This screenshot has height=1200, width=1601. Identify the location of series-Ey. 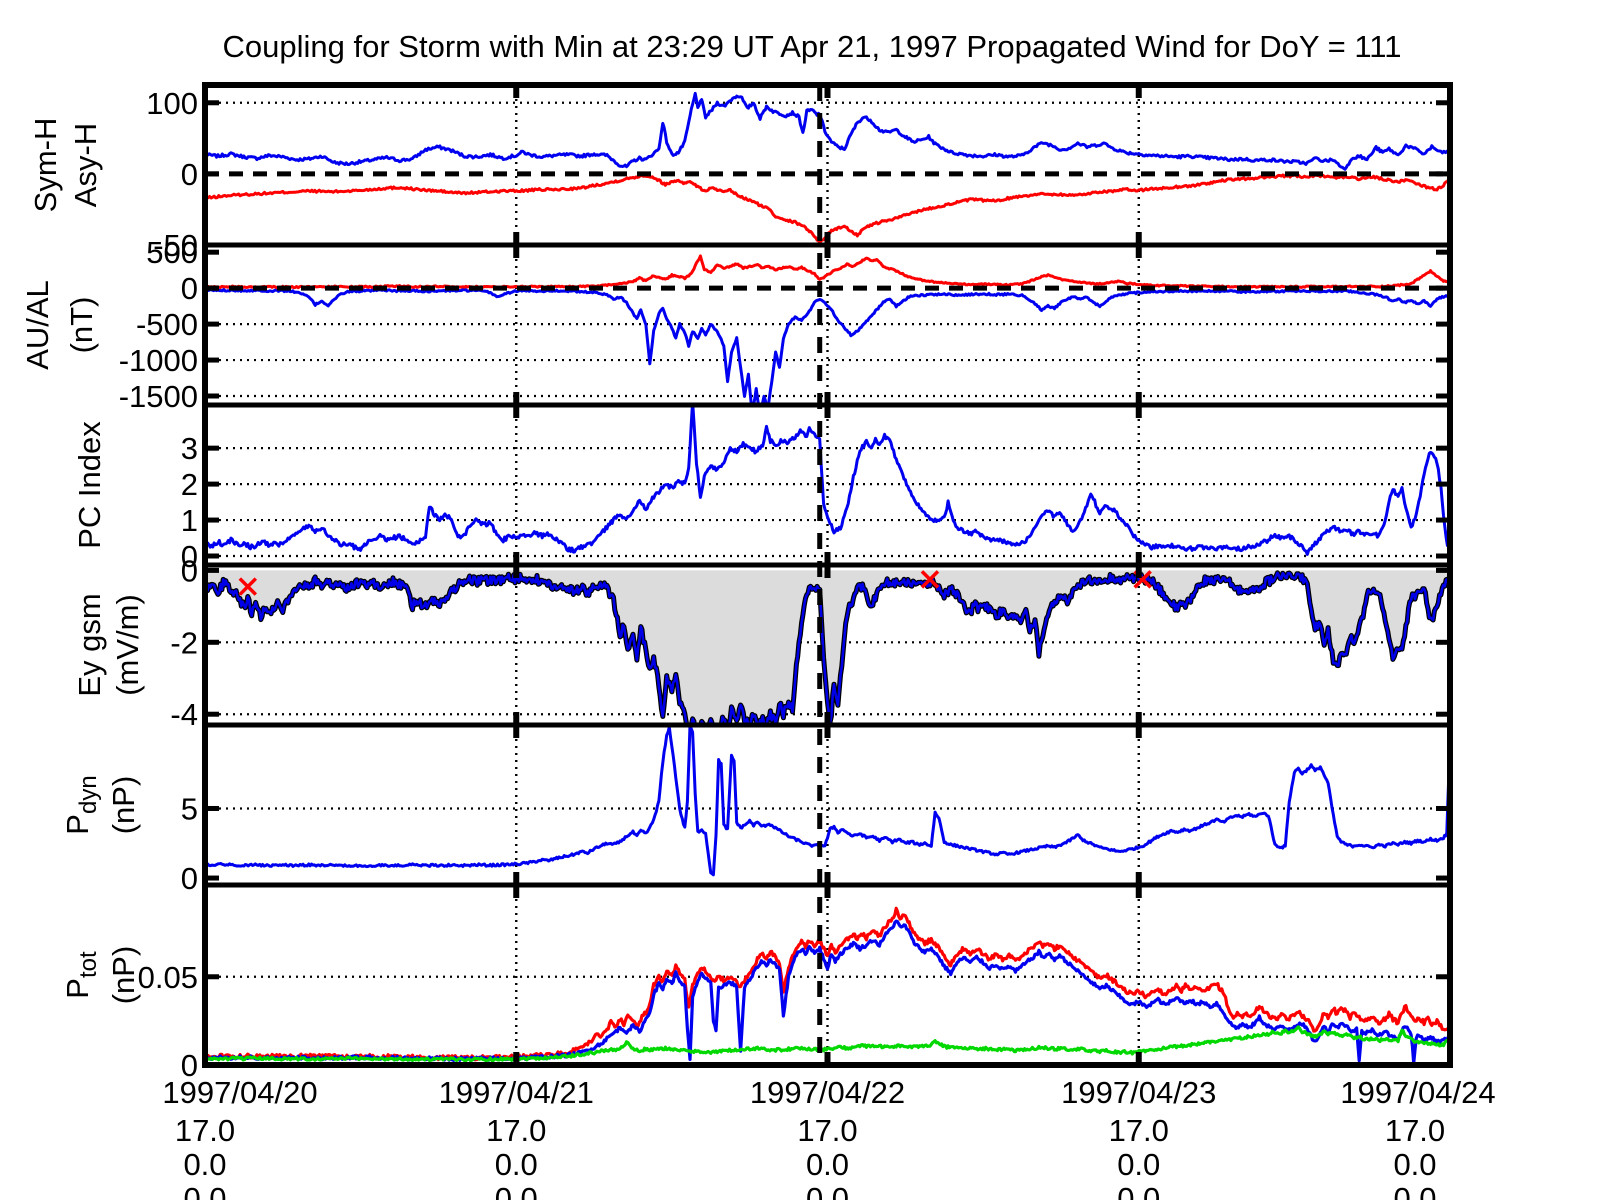
(827, 648).